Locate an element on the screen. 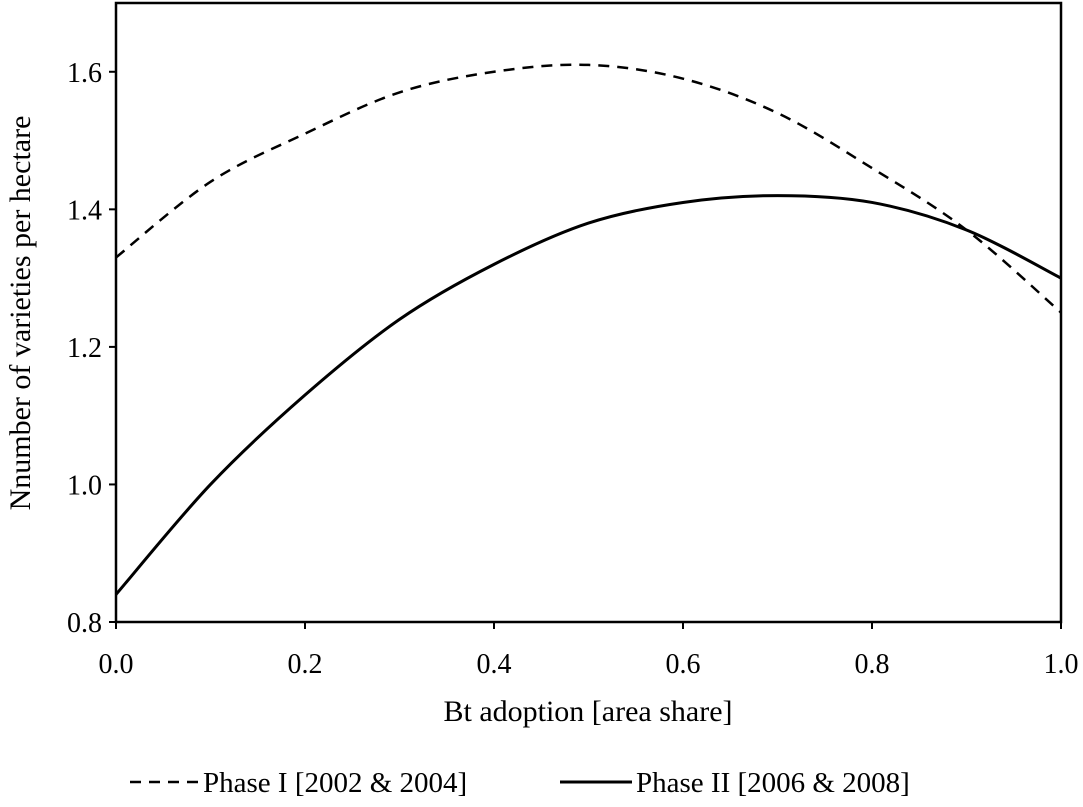 This screenshot has width=1083, height=807. x-tick-label: 0.2 is located at coordinates (305, 664).